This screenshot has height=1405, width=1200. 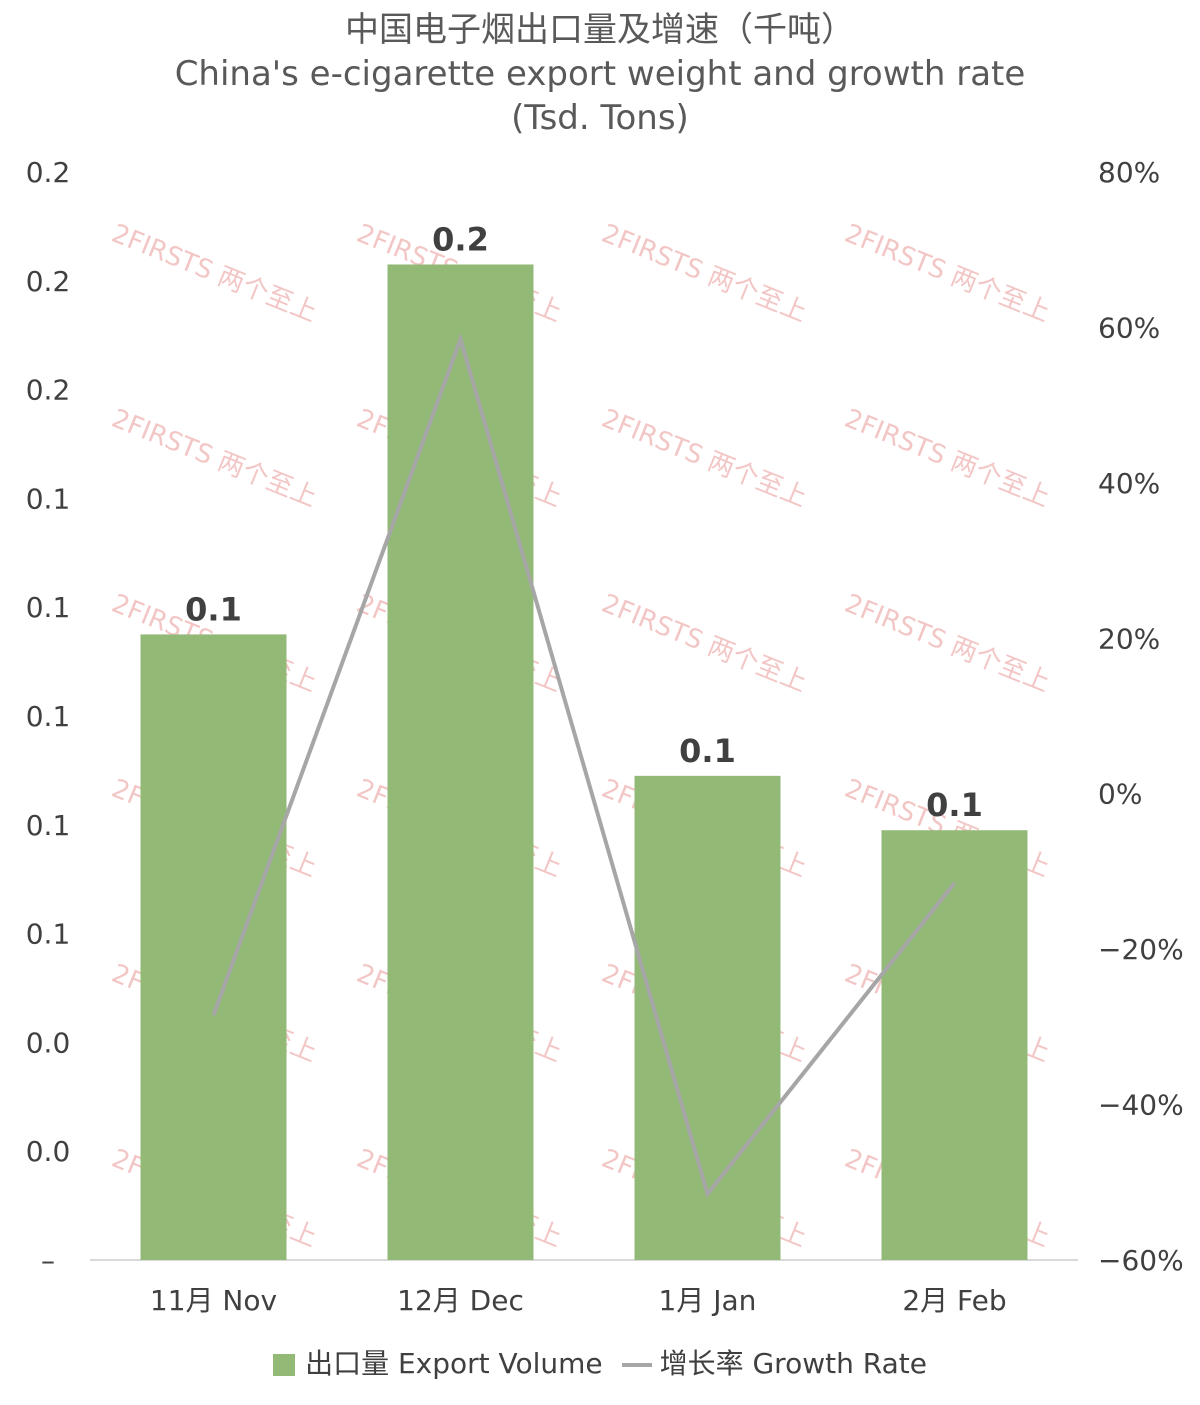 I want to click on legend-bar-swatch, so click(x=284, y=1365).